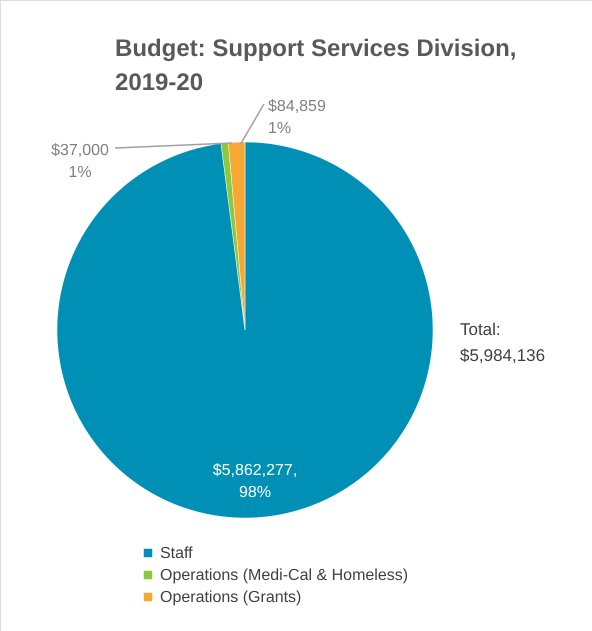 This screenshot has width=592, height=631. Describe the element at coordinates (177, 553) in the screenshot. I see `legend-label: Staff` at that location.